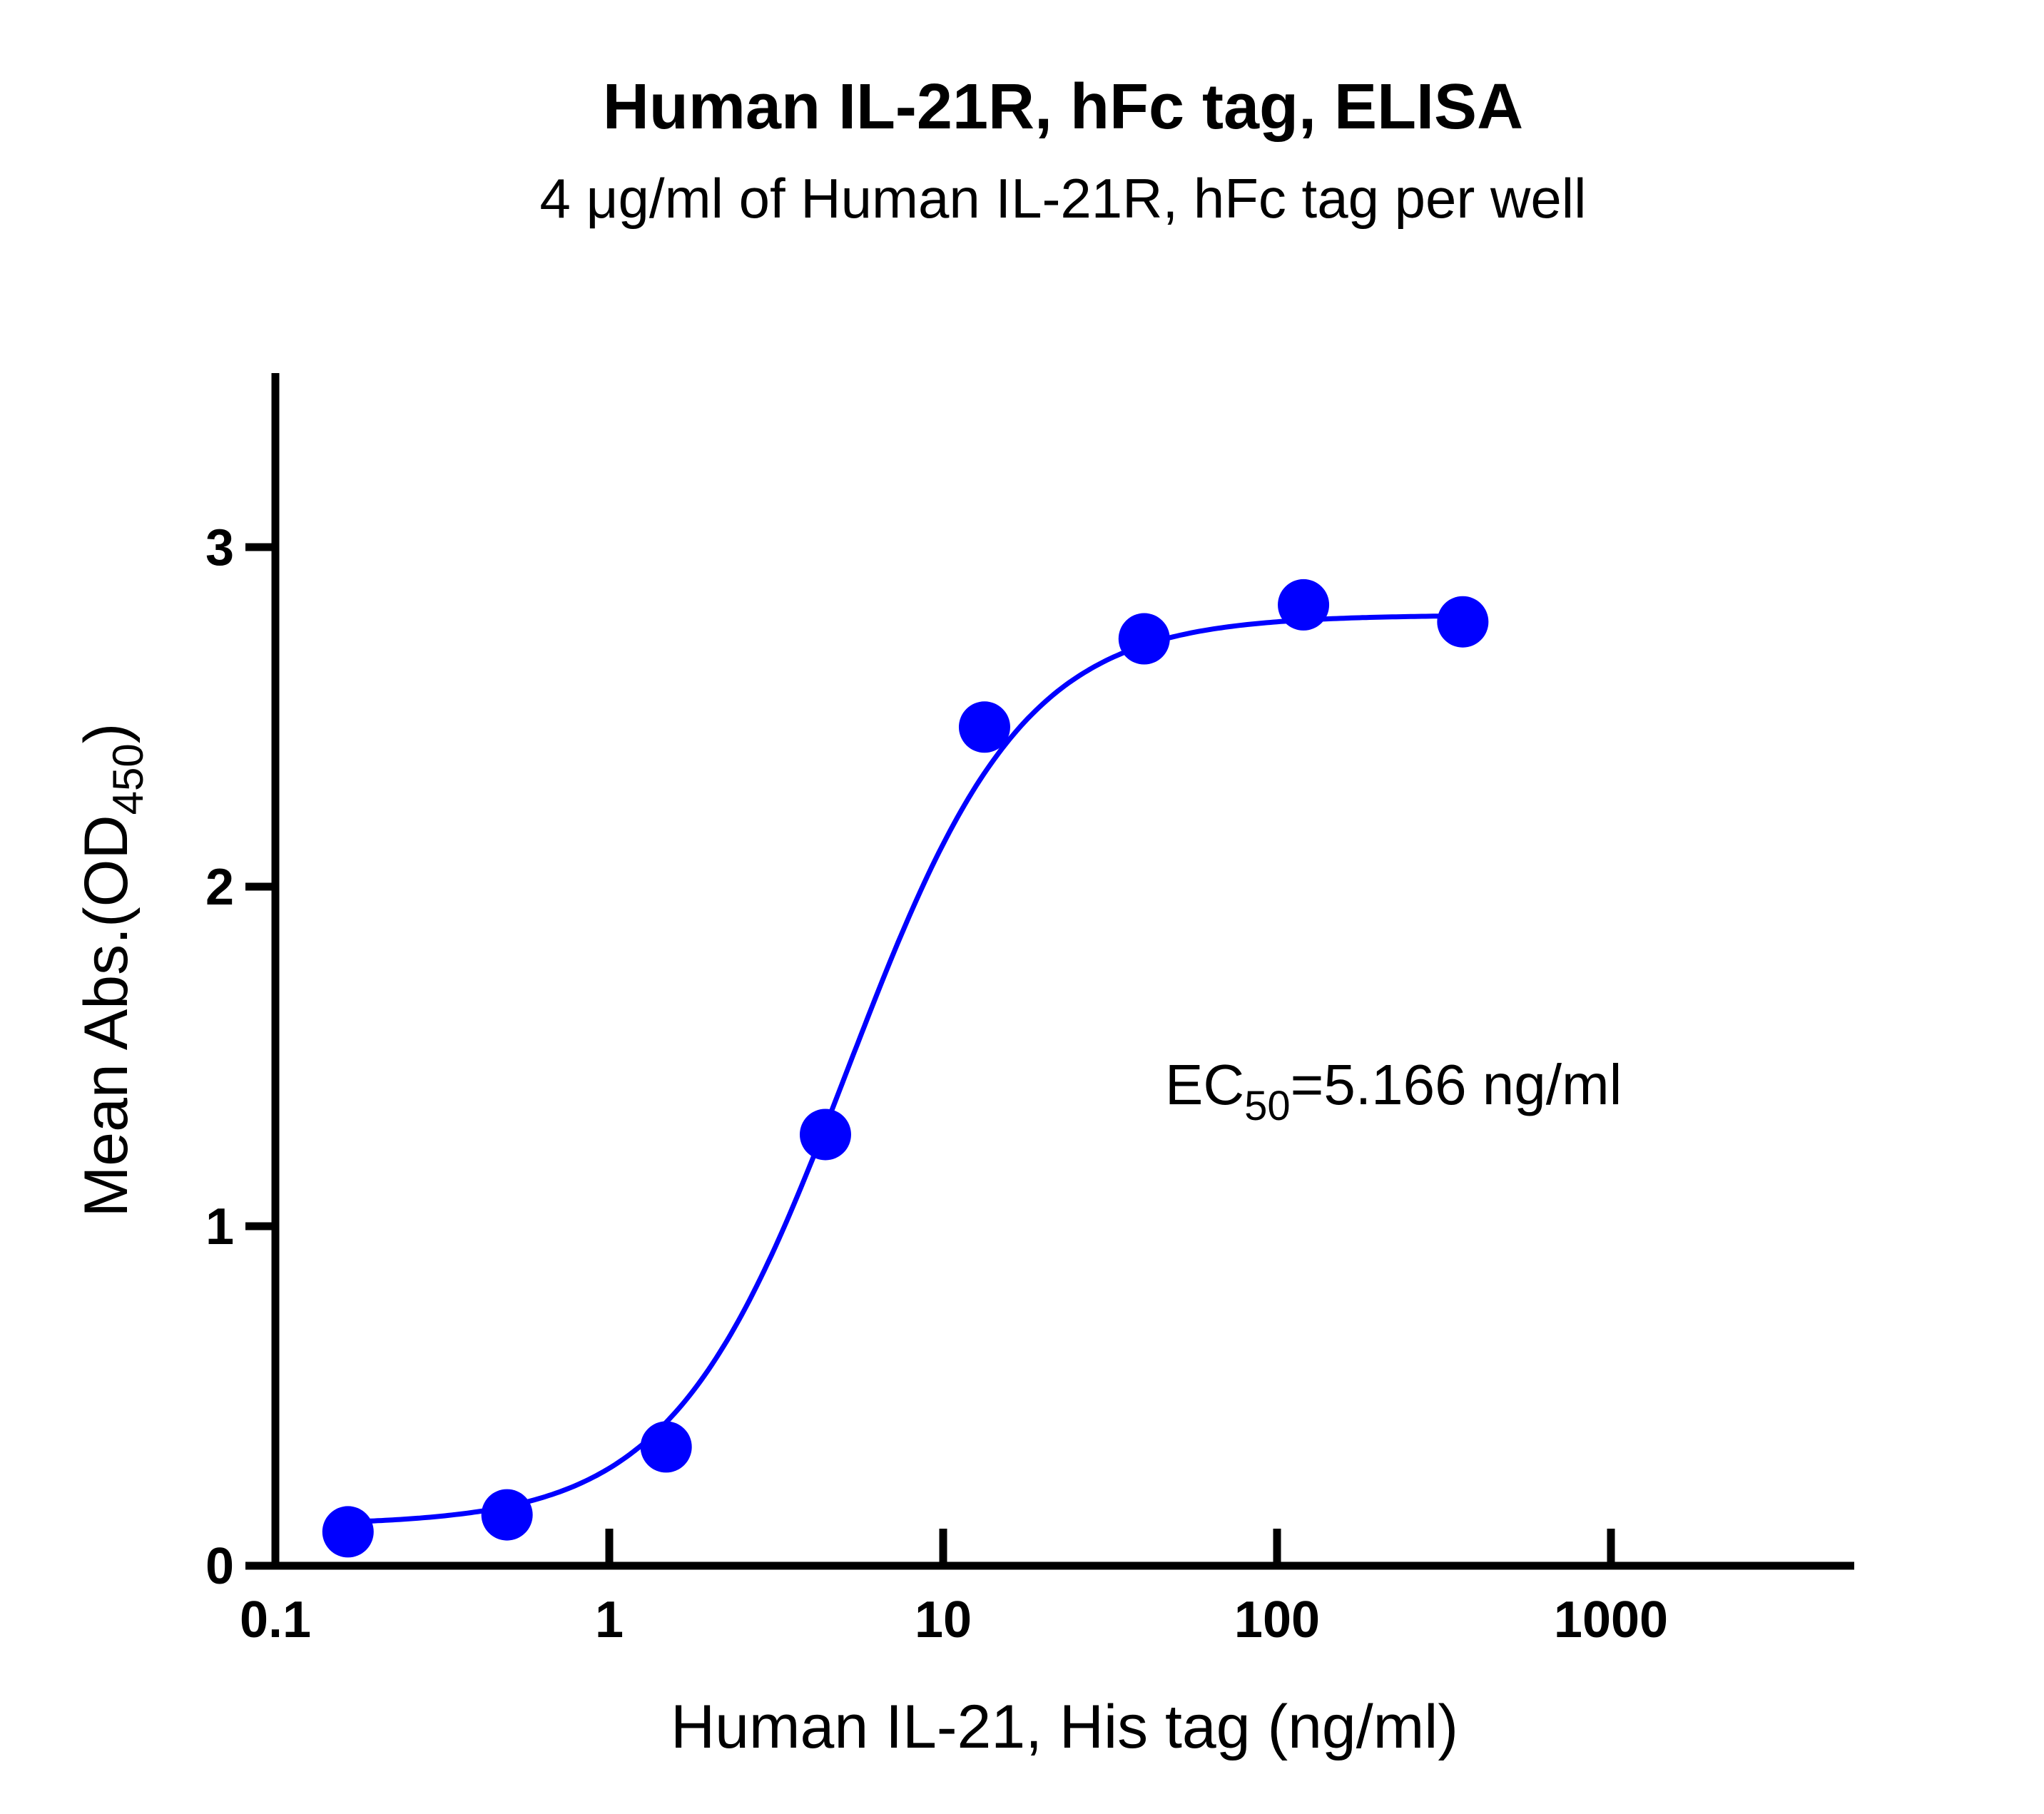 The width and height of the screenshot is (2044, 1814). I want to click on x-tick-label: 0.1, so click(275, 1620).